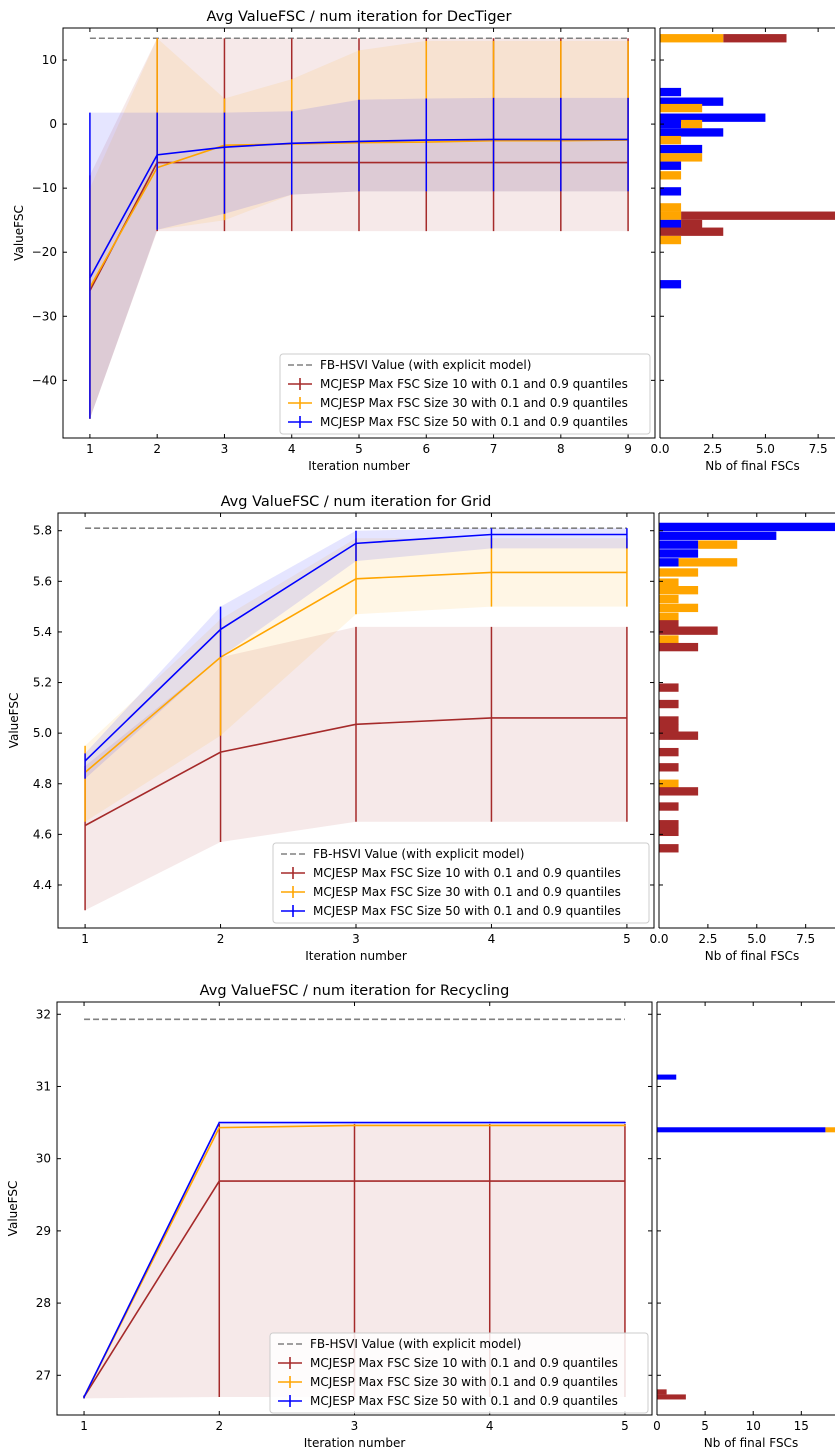  I want to click on histogram-x-tick-label: 5.0, so click(765, 449).